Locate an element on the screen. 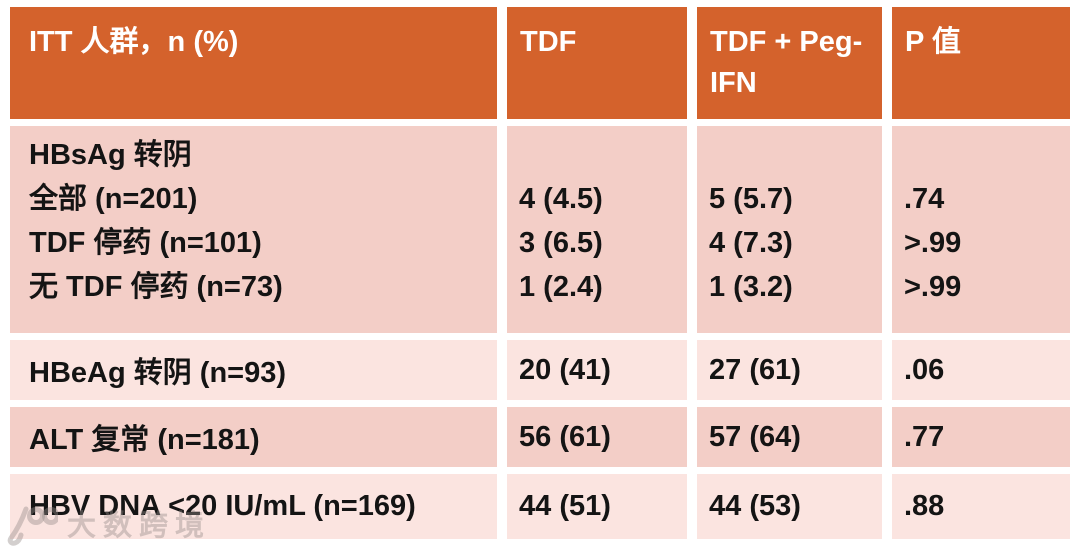  header-cell-tdf-peg-ifn: TDF + Peg-IFN is located at coordinates (789, 63).